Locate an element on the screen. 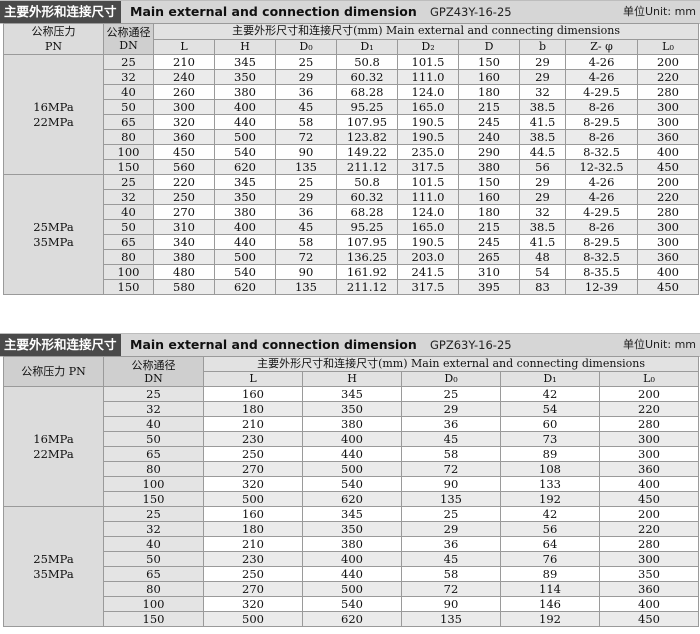 This screenshot has height=634, width=700. table-cell: 54 is located at coordinates (550, 409).